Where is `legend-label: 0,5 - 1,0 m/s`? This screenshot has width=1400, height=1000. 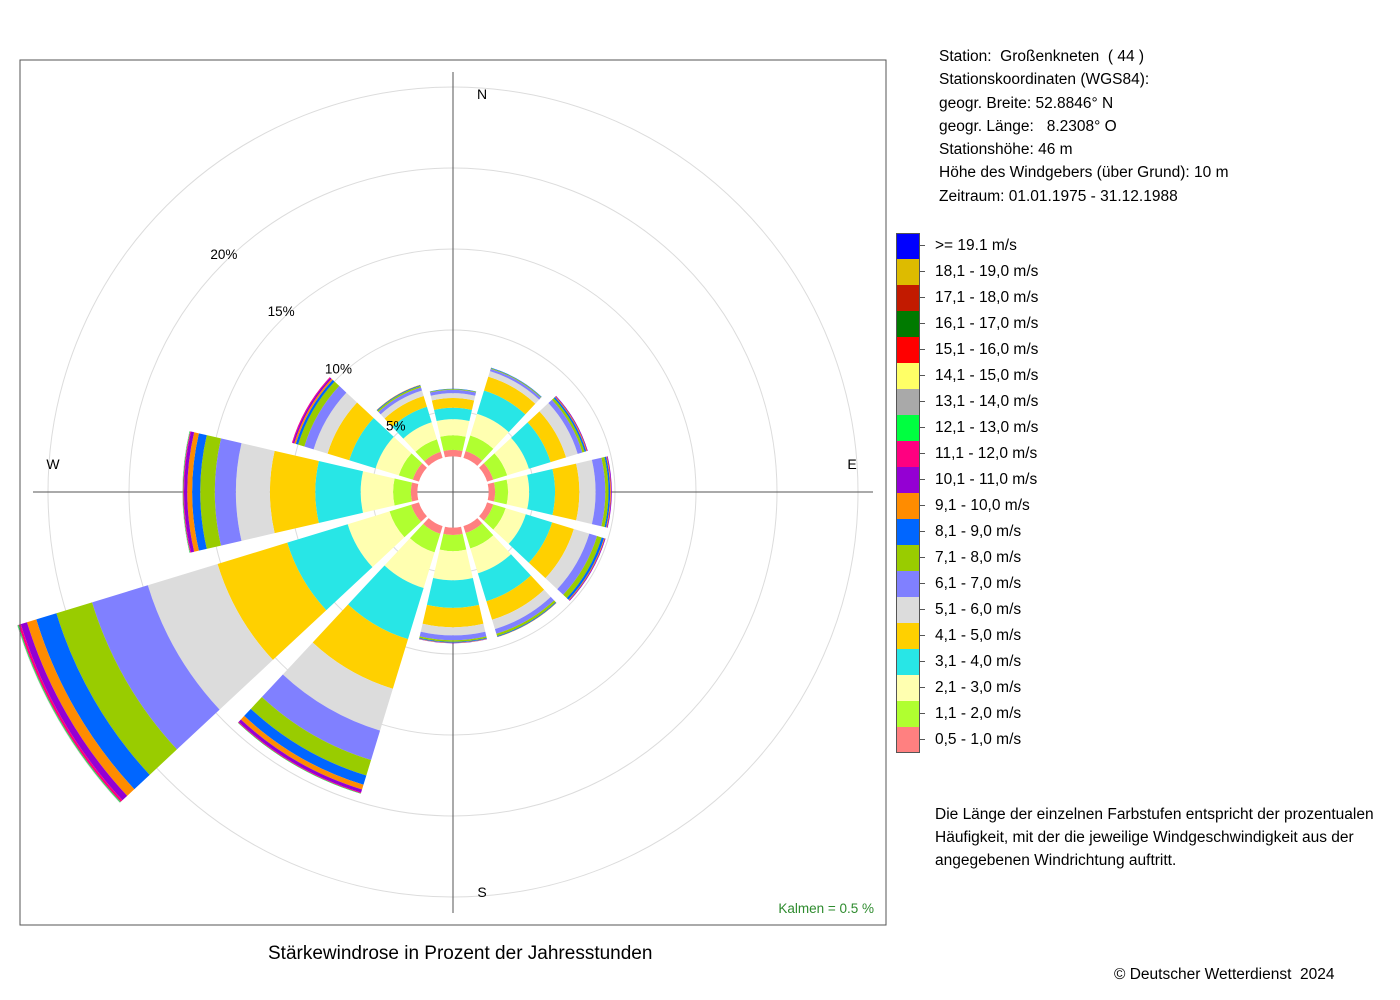 legend-label: 0,5 - 1,0 m/s is located at coordinates (978, 739).